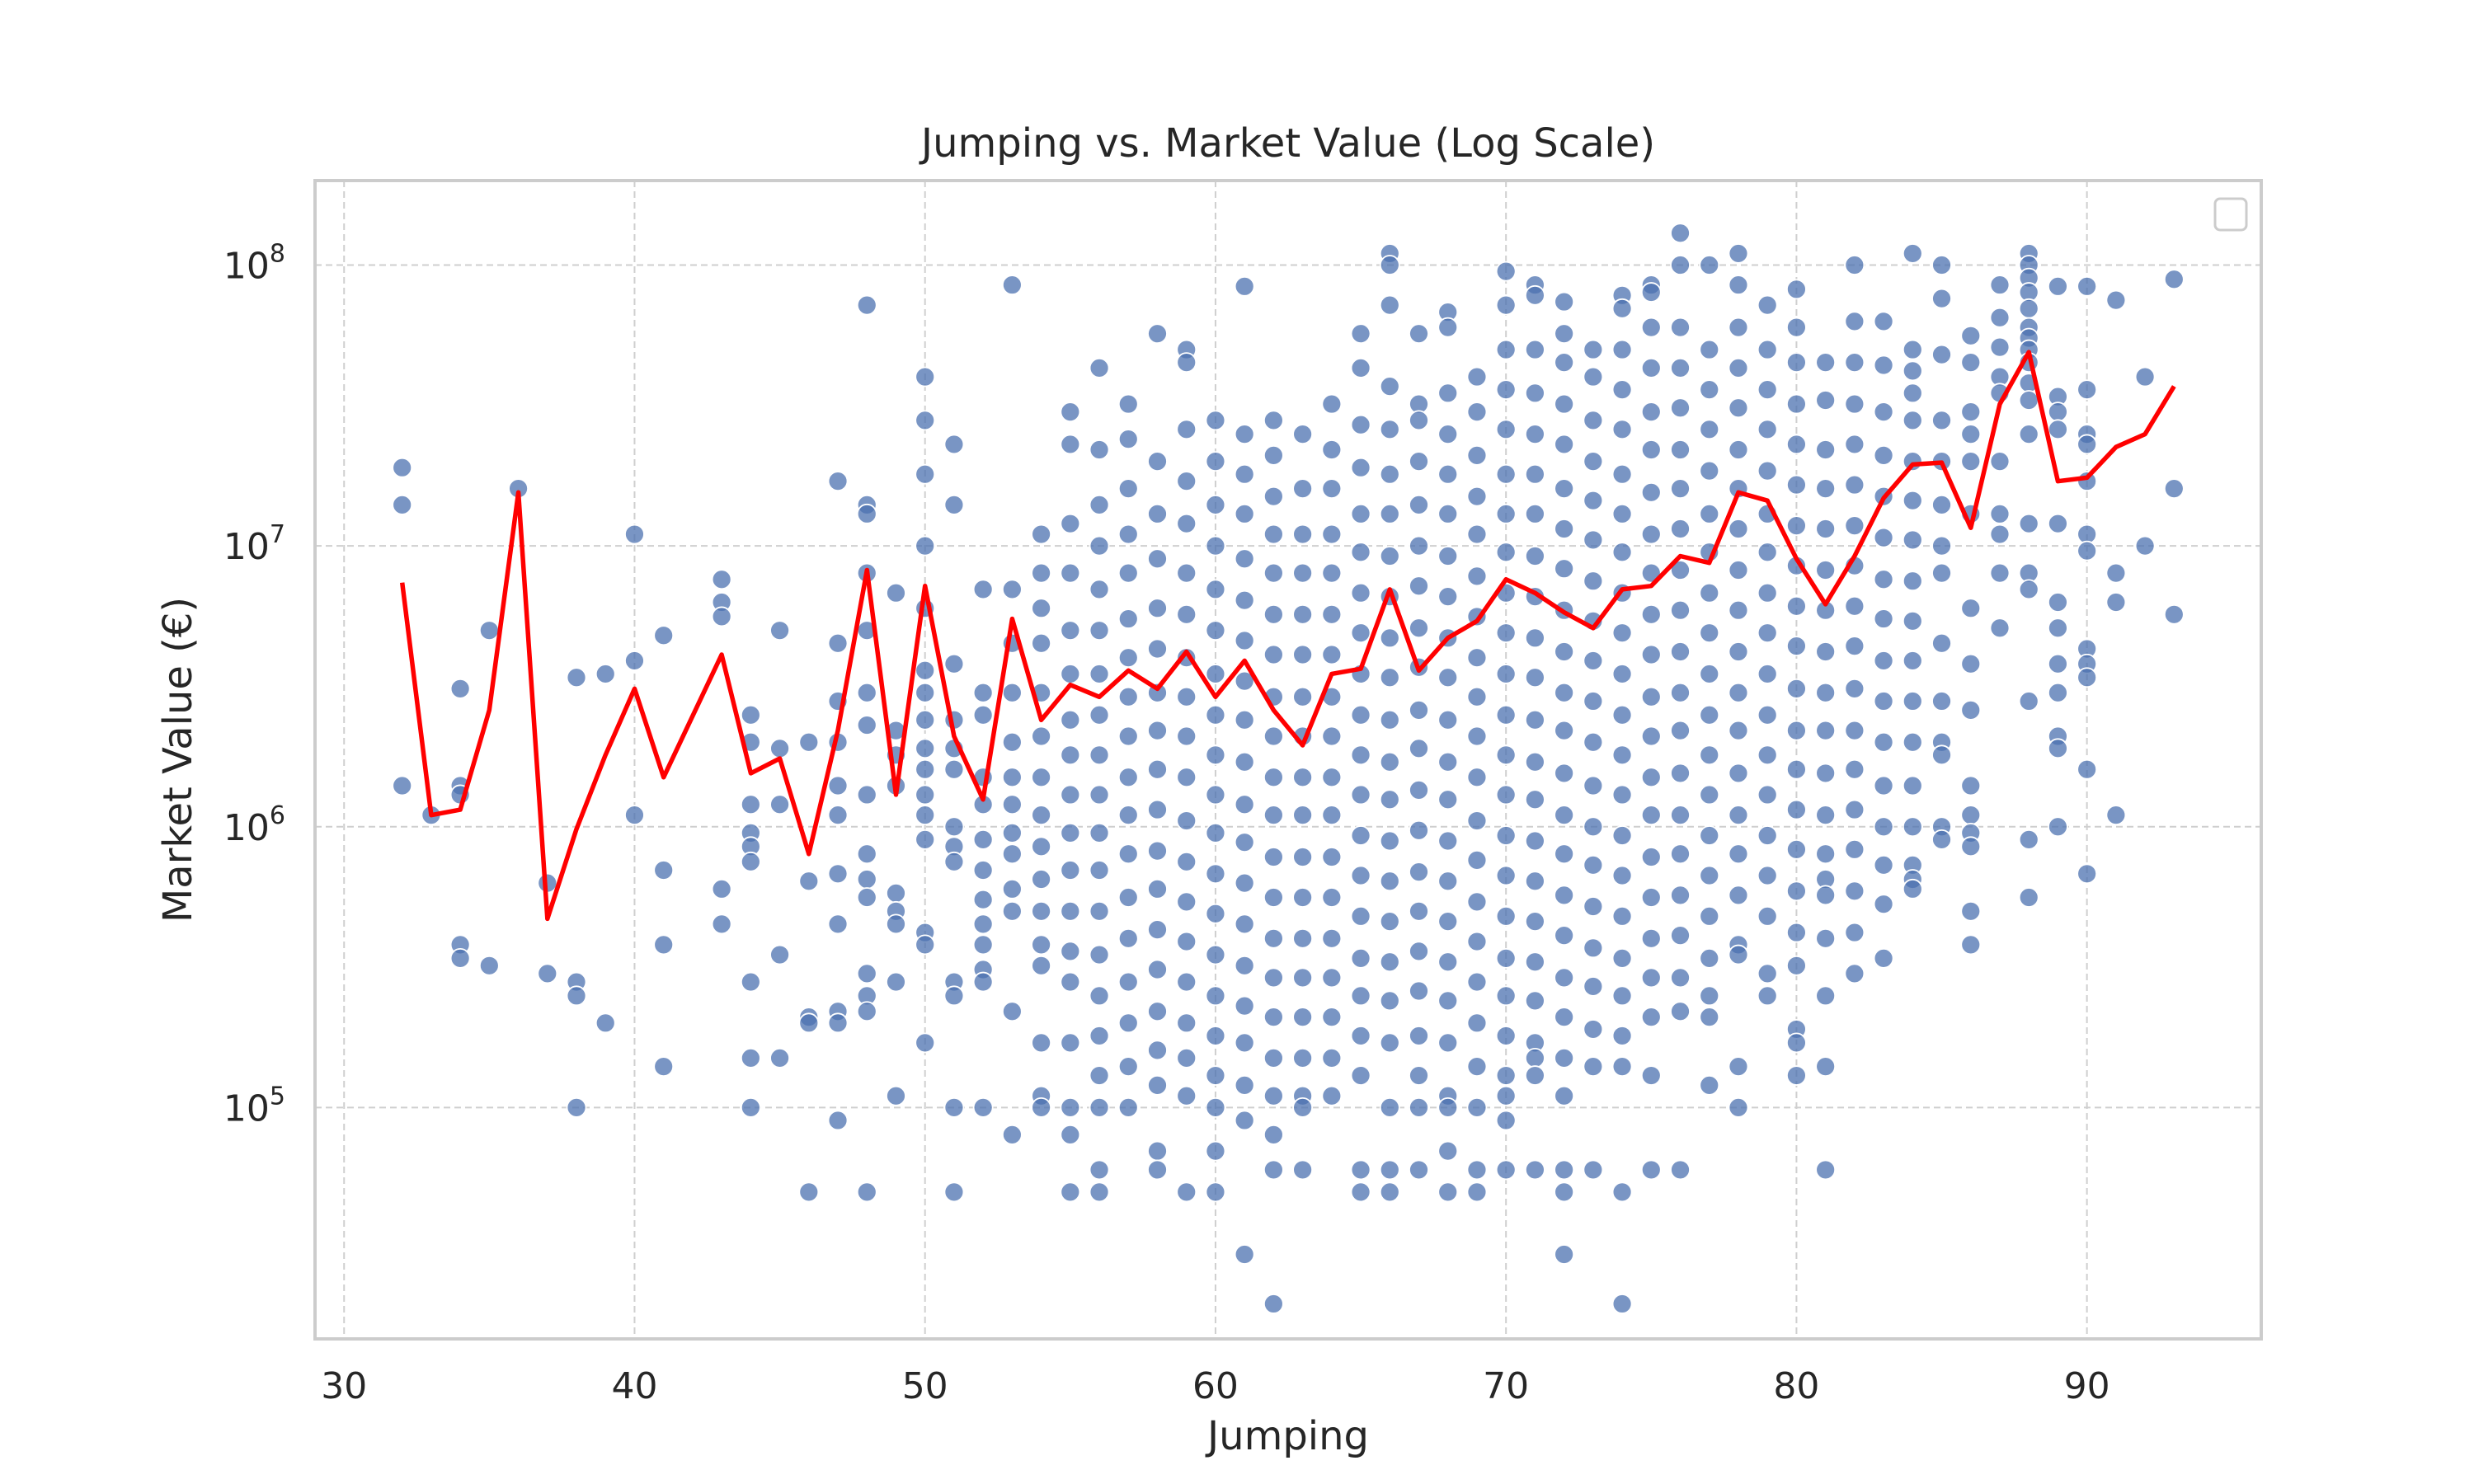  I want to click on chart-title: Jumping vs. Market Value (Log Scale), so click(1287, 143).